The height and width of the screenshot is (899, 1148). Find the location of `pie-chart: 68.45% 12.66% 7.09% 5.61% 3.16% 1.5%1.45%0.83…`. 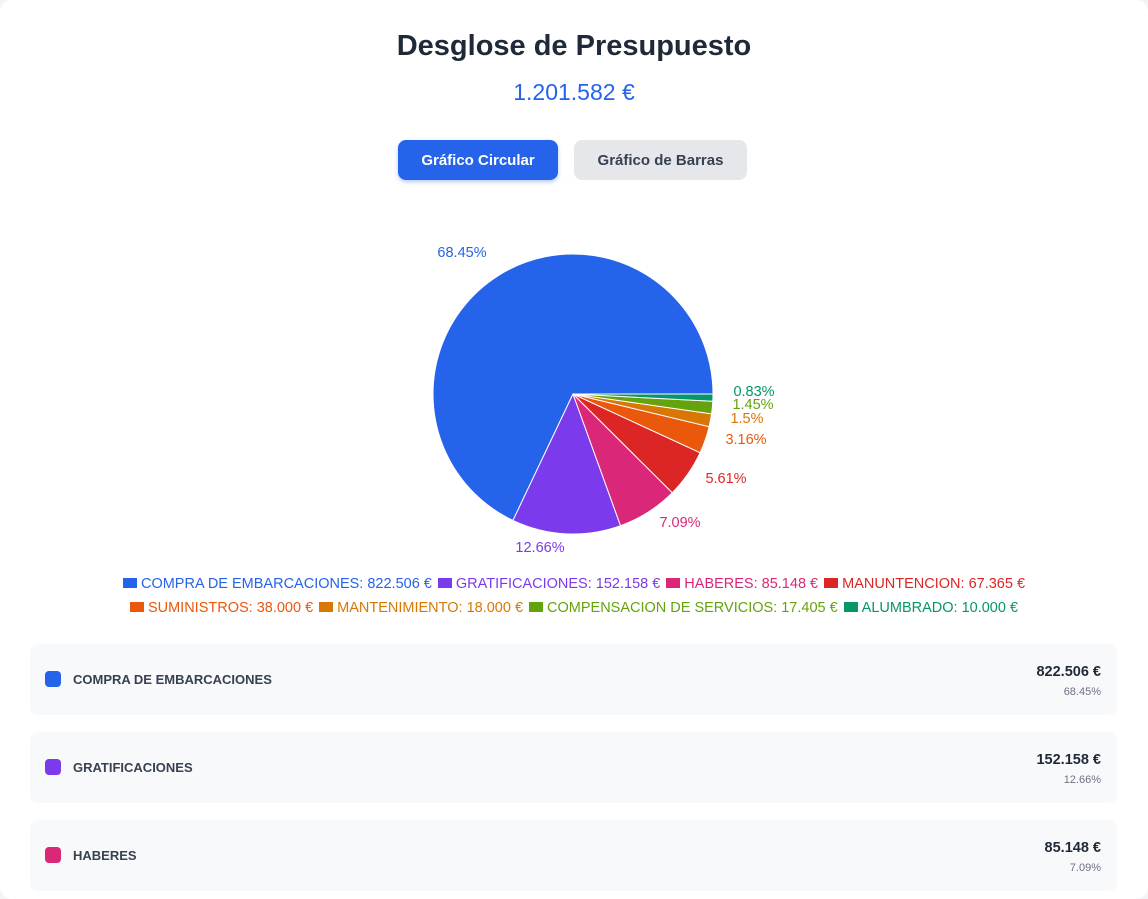

pie-chart: 68.45% 12.66% 7.09% 5.61% 3.16% 1.5%1.45%0.83… is located at coordinates (603, 400).